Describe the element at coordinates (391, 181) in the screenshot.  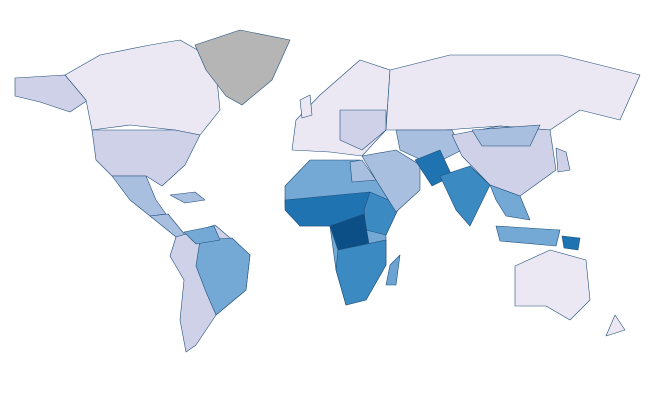
I see `middle-east` at that location.